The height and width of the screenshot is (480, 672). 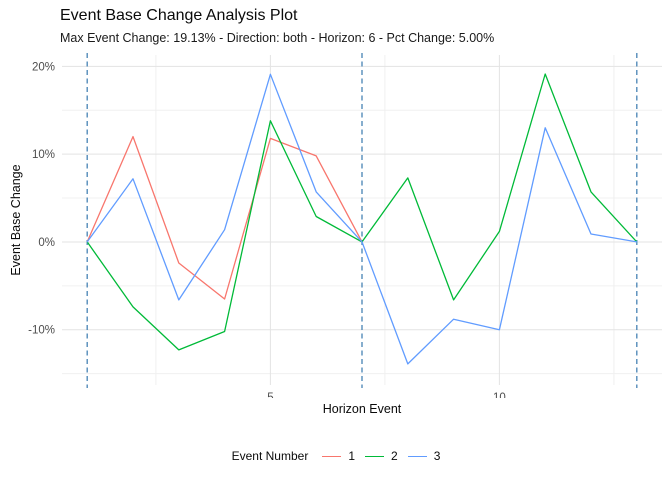 I want to click on legend-item-series-2: 2, so click(x=381, y=456).